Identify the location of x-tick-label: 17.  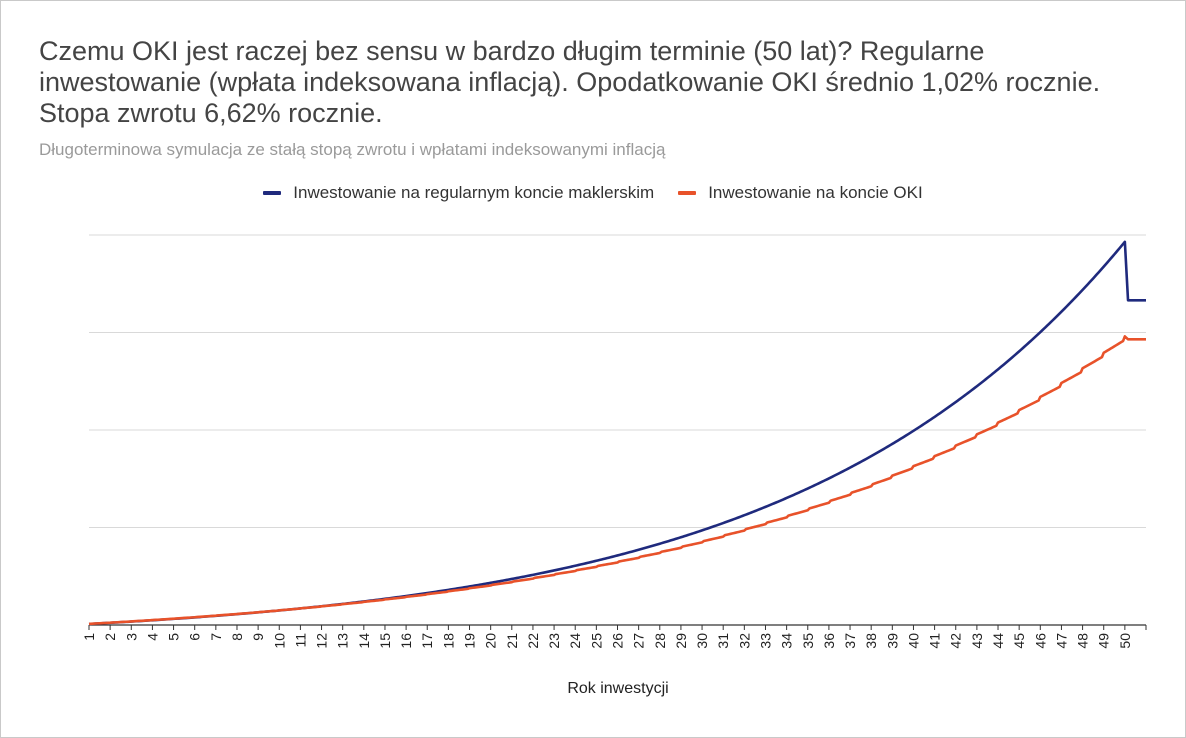
(427, 641).